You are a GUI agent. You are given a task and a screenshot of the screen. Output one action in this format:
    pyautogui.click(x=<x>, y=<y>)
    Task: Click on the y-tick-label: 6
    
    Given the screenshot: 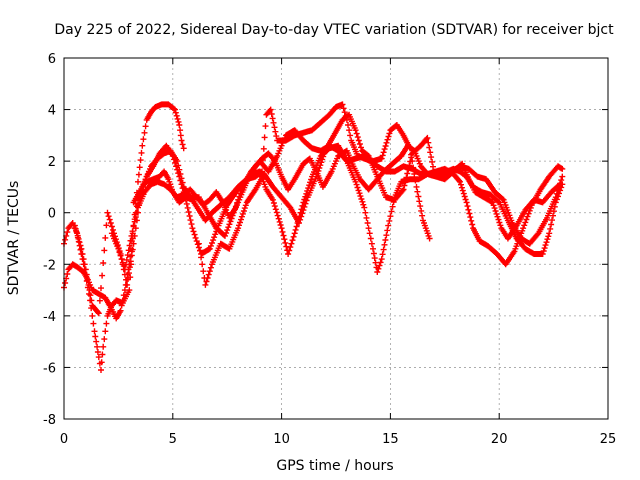 What is the action you would take?
    pyautogui.click(x=52, y=59)
    